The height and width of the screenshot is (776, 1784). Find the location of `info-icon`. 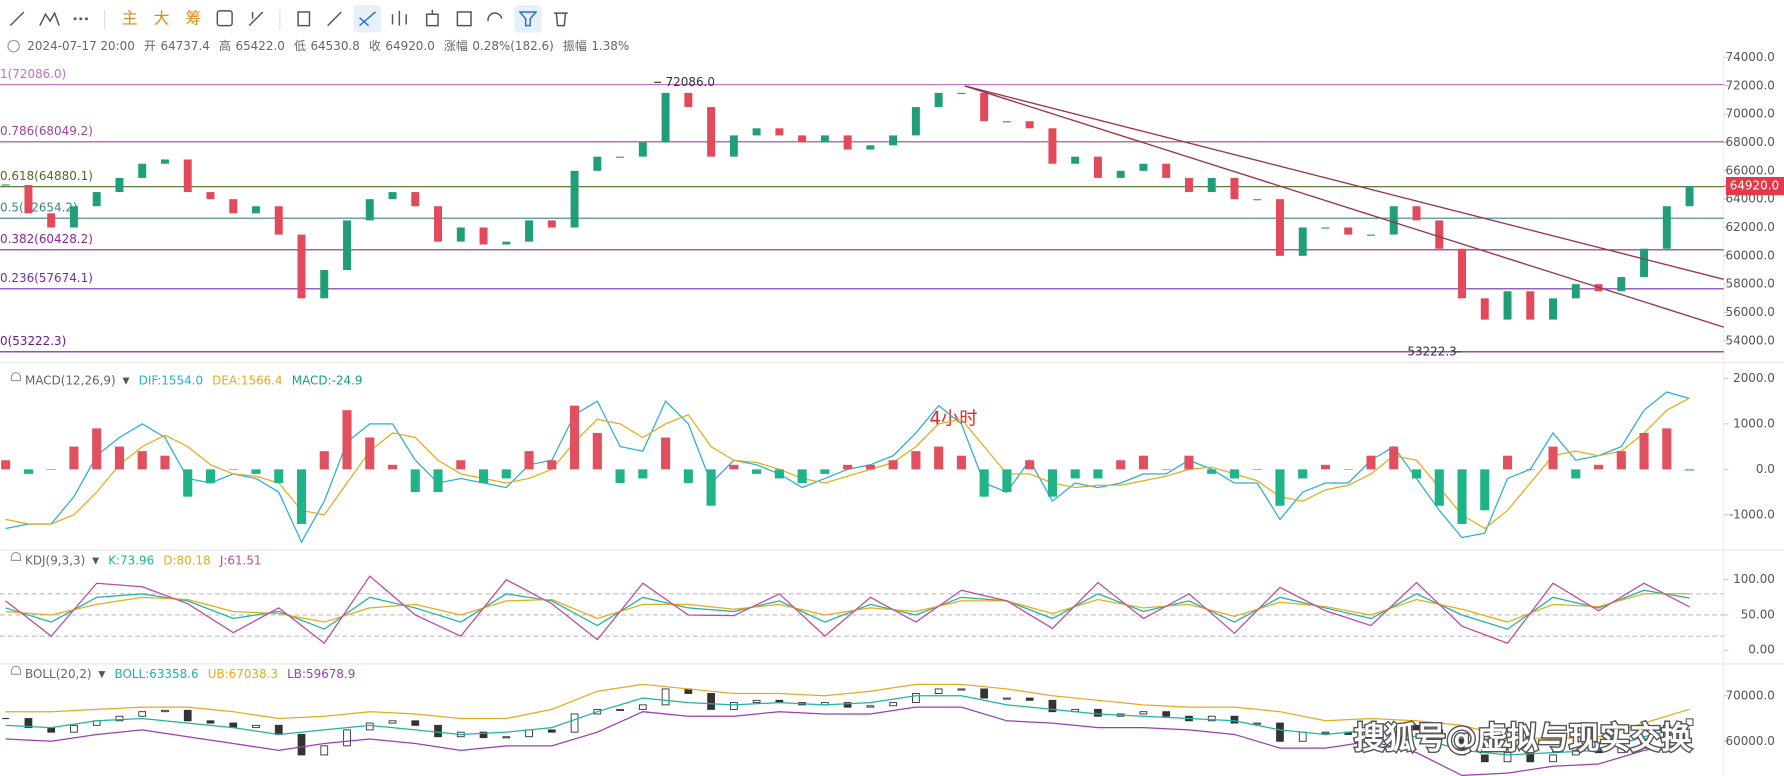

info-icon is located at coordinates (13, 46).